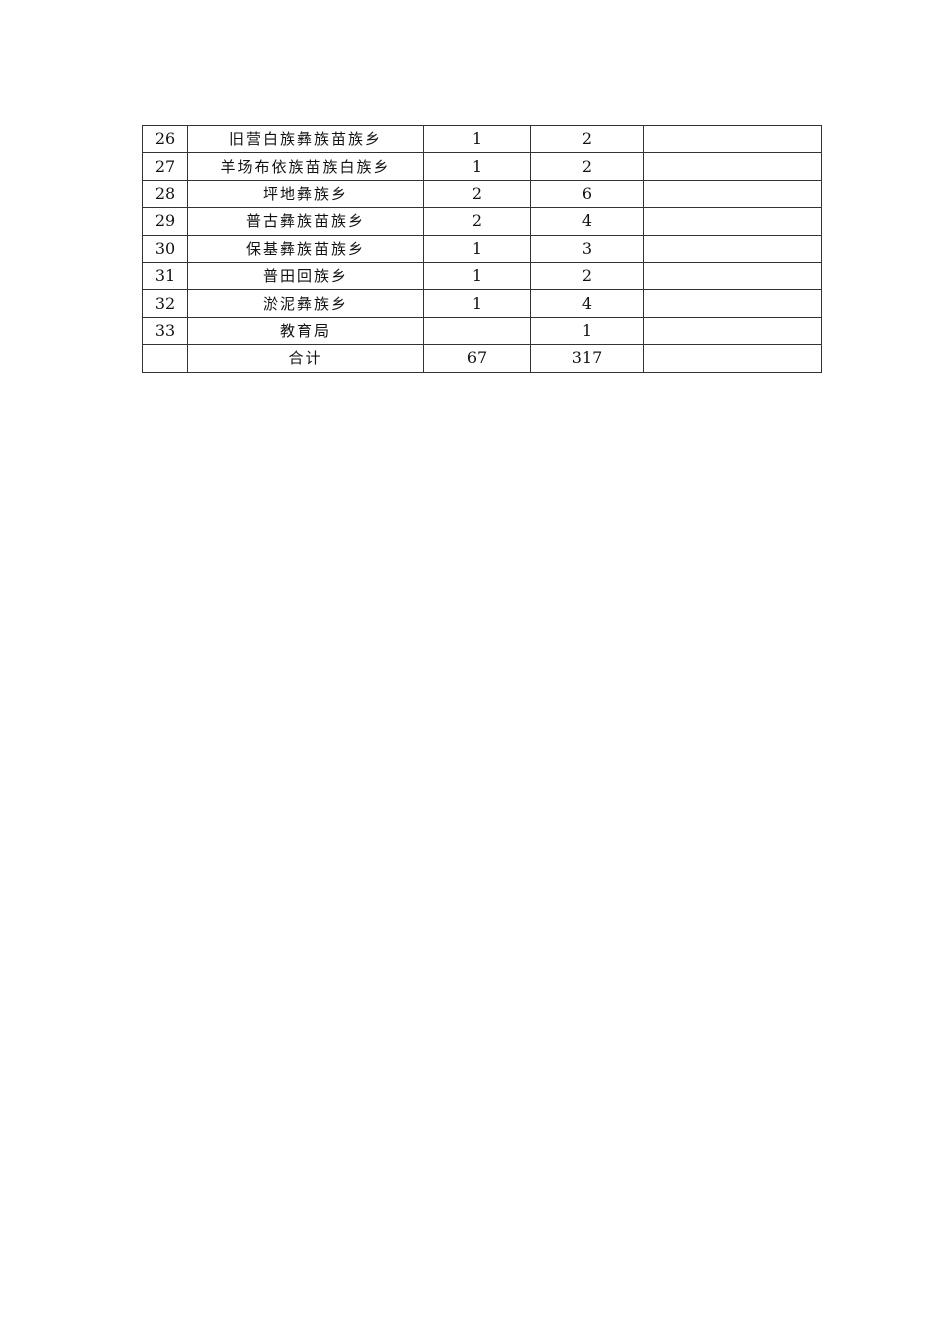 This screenshot has height=1344, width=950. What do you see at coordinates (165, 139) in the screenshot?
I see `cell-no: 26` at bounding box center [165, 139].